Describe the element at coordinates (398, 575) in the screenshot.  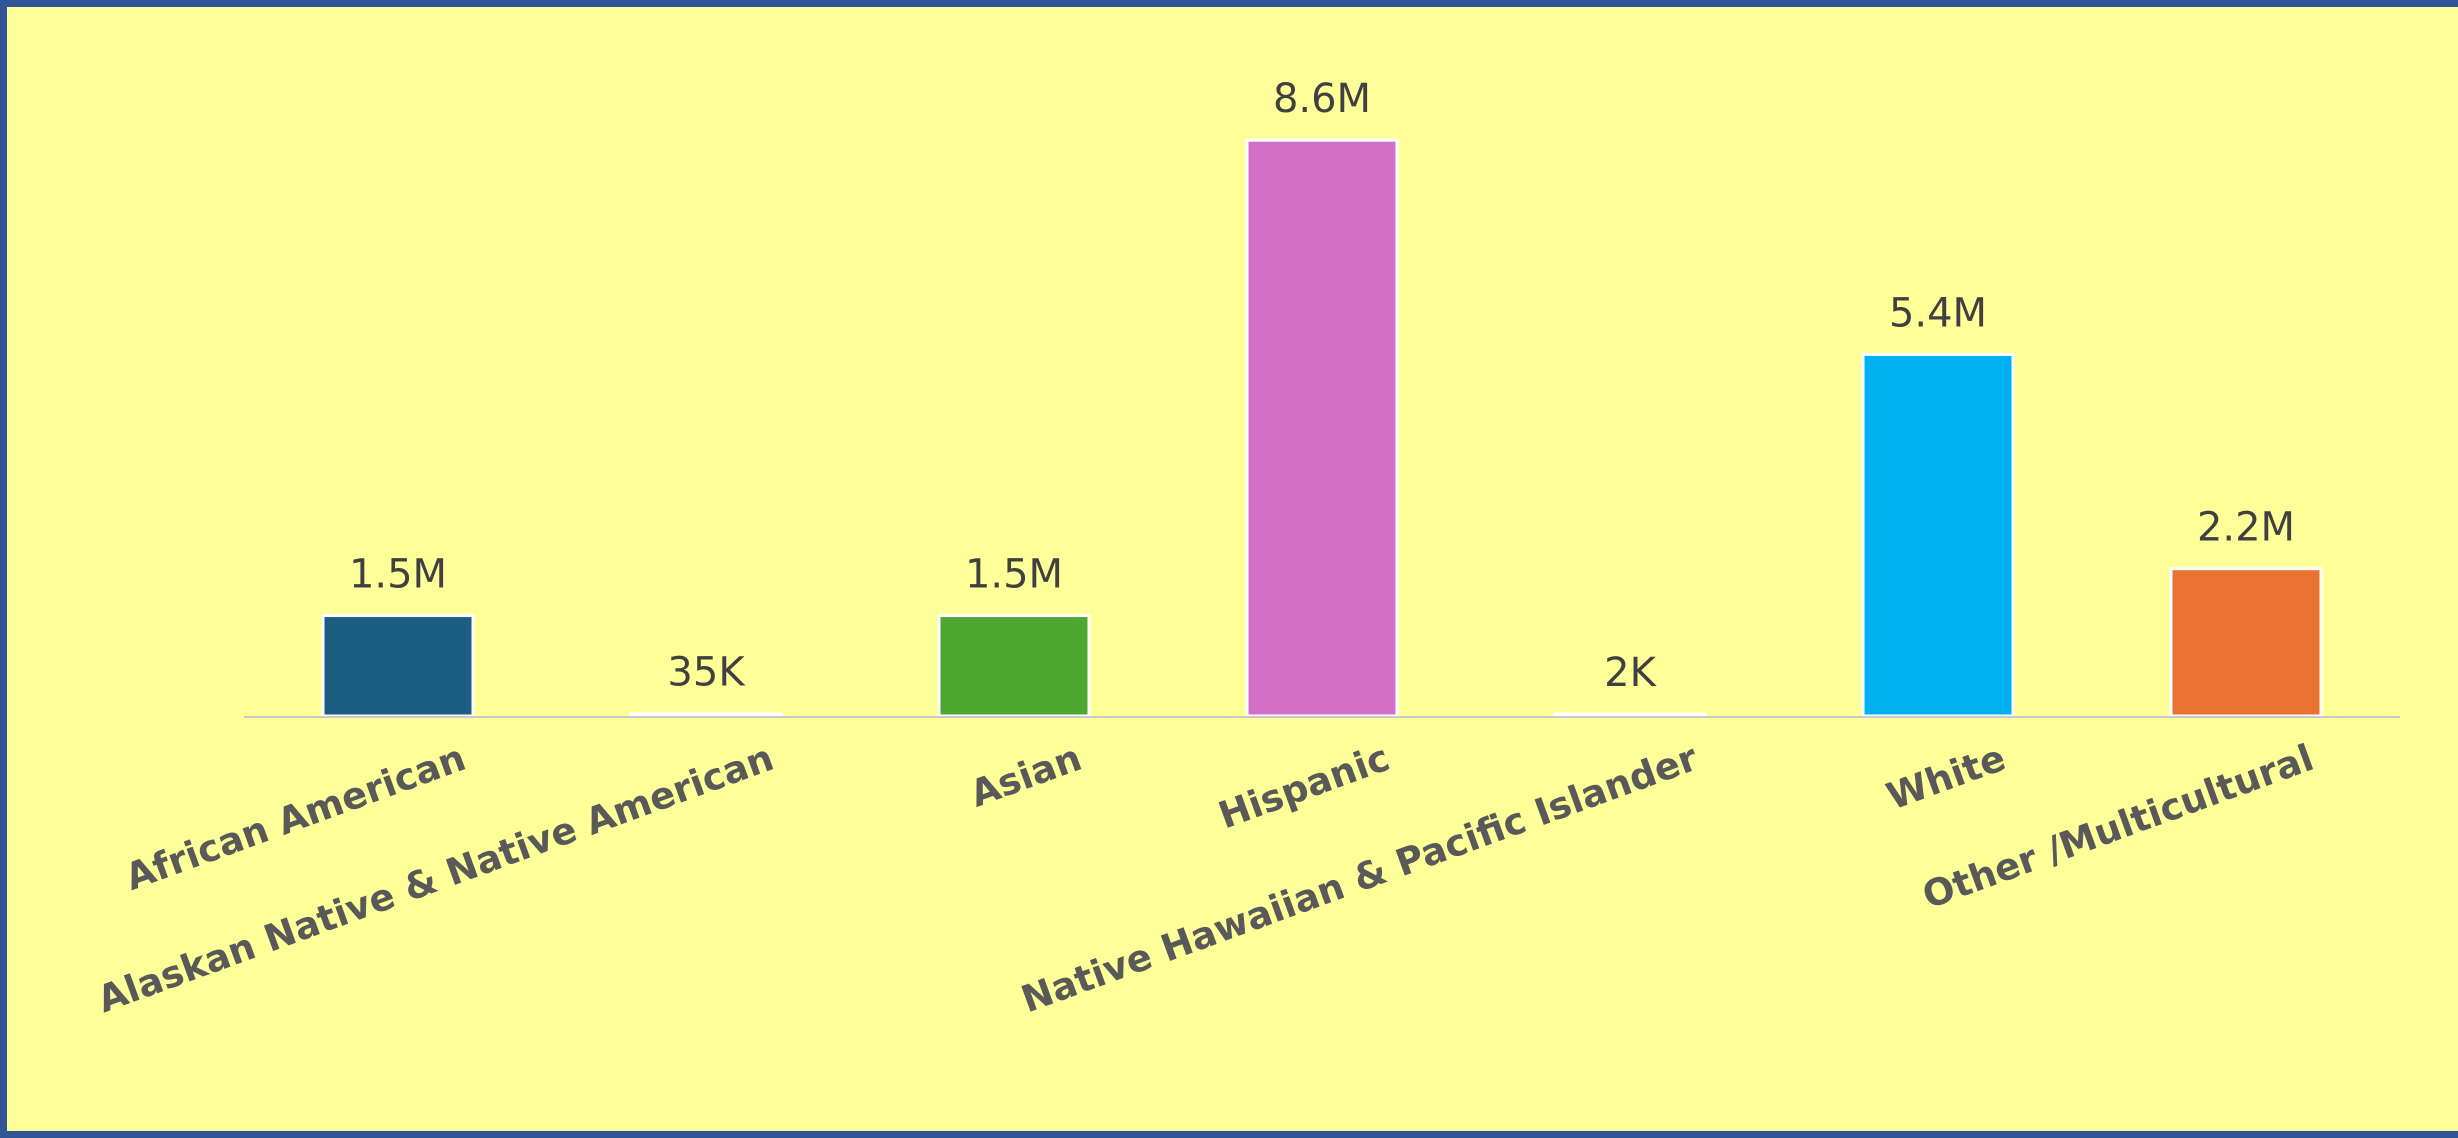
I see `data-label-african-american: 1.5M` at that location.